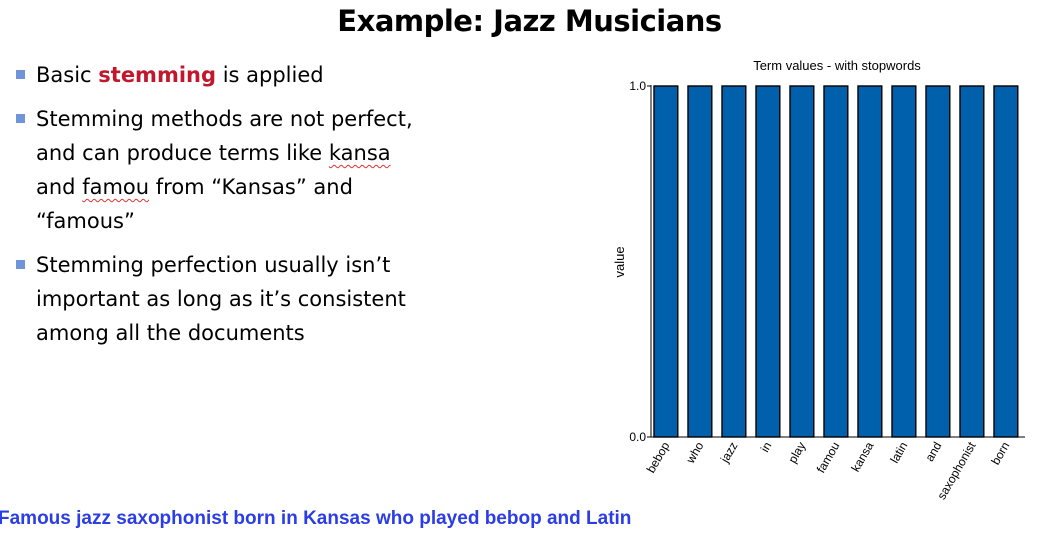 This screenshot has height=545, width=1059. I want to click on bar-kansa, so click(870, 261).